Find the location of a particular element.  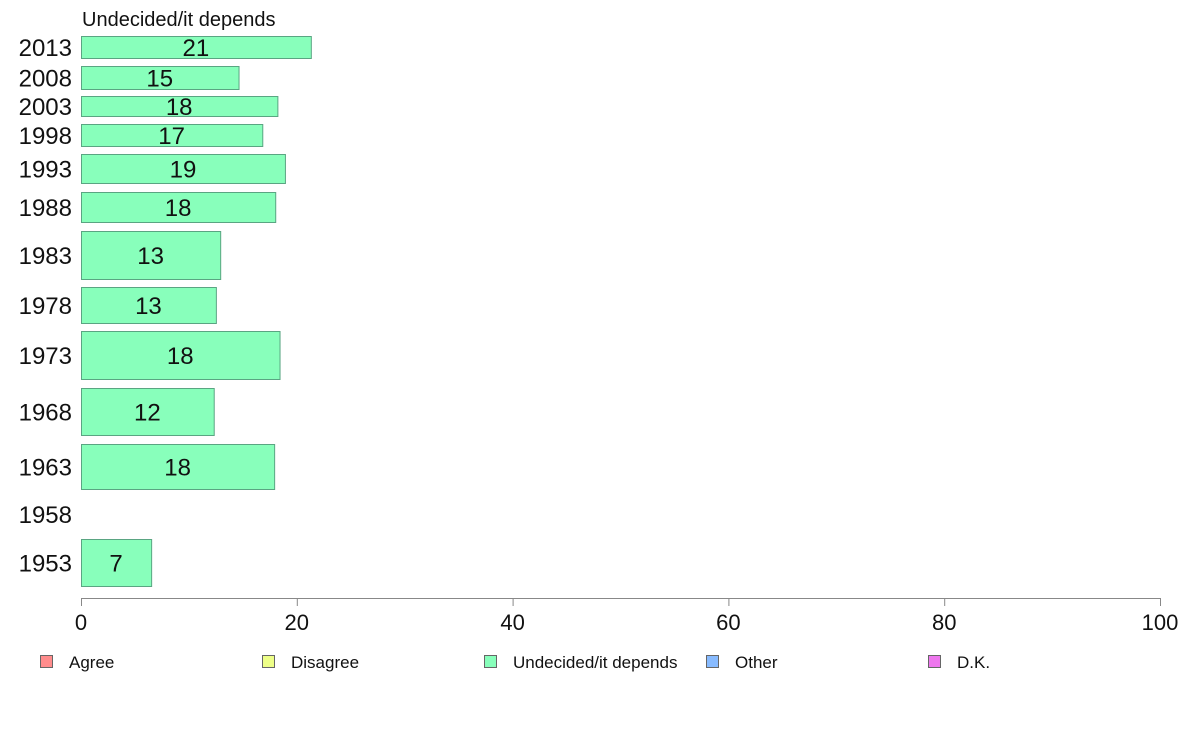

value-label-2013: 21 is located at coordinates (196, 48).